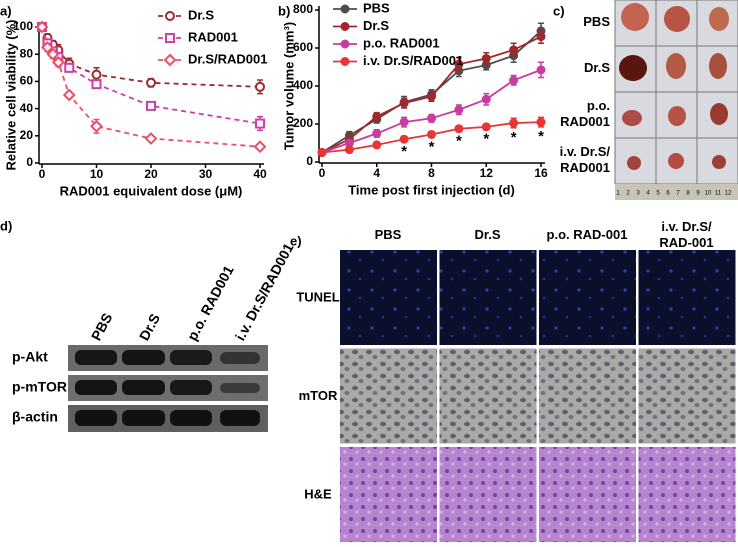 Image resolution: width=738 pixels, height=547 pixels. Describe the element at coordinates (210, 303) in the screenshot. I see `lane-label: p.o. RAD001` at that location.